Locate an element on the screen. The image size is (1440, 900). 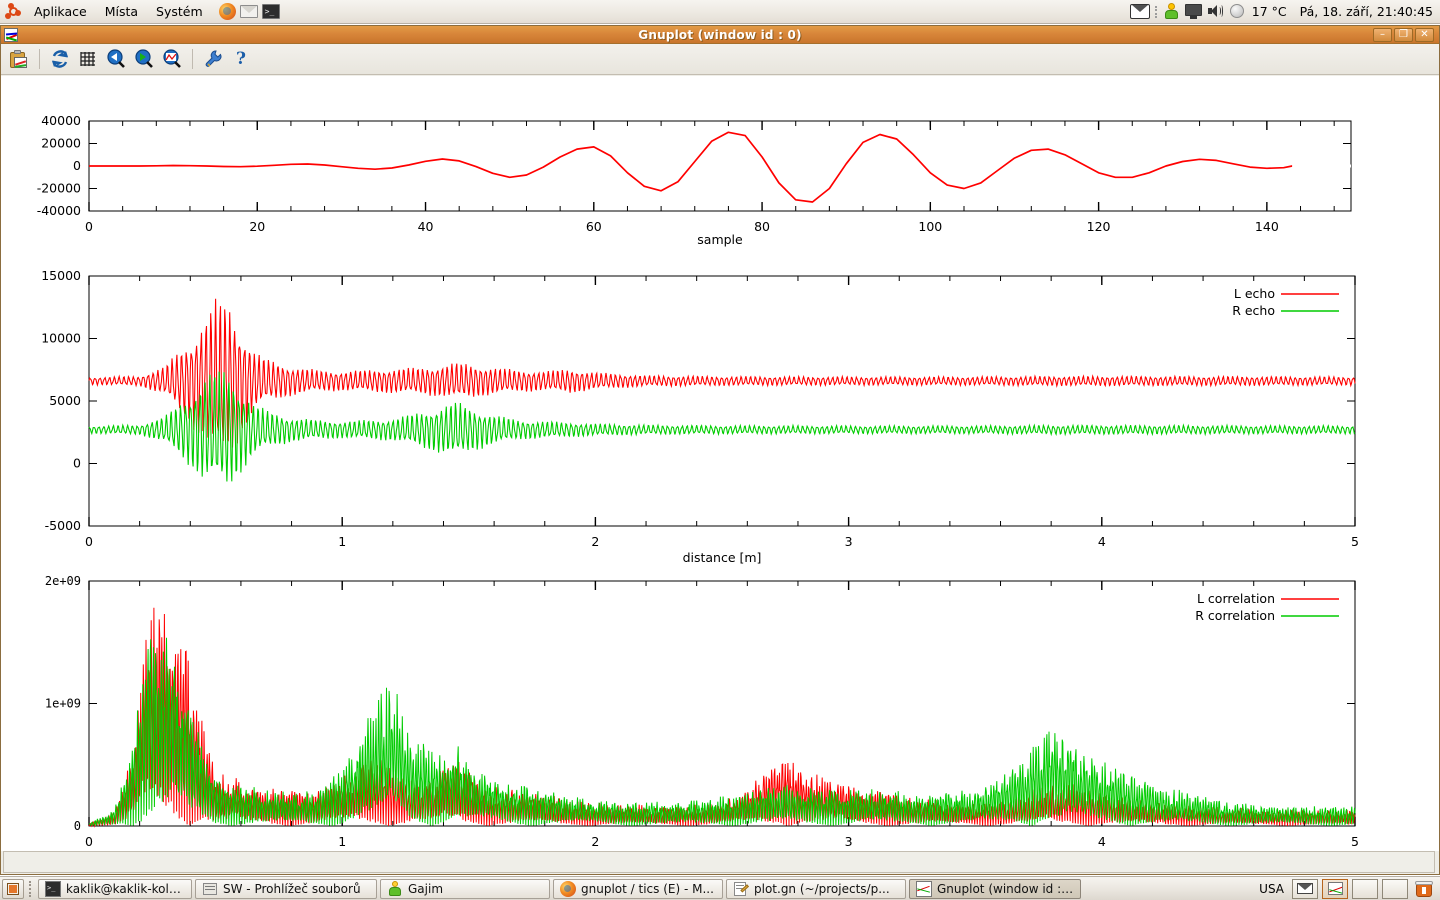
wrench-icon is located at coordinates (213, 58).